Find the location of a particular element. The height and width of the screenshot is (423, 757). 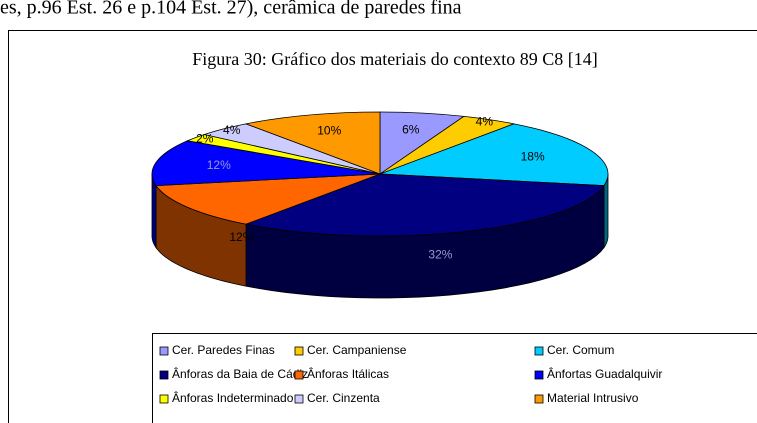

data-label: 18% is located at coordinates (533, 157).